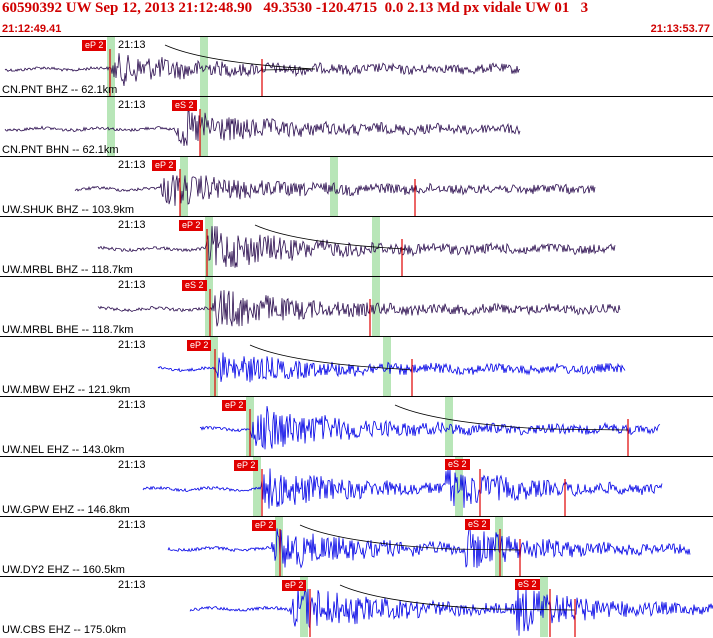 This screenshot has height=638, width=713. I want to click on trace-panel: 21:13 eS 2 CN.PNT BHN -- 62.1km, so click(356, 126).